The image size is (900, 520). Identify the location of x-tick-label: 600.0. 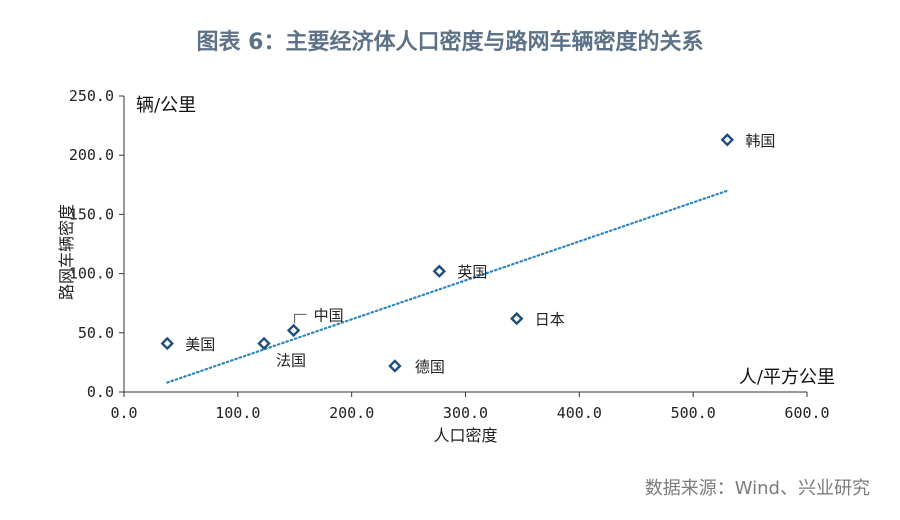
(806, 413).